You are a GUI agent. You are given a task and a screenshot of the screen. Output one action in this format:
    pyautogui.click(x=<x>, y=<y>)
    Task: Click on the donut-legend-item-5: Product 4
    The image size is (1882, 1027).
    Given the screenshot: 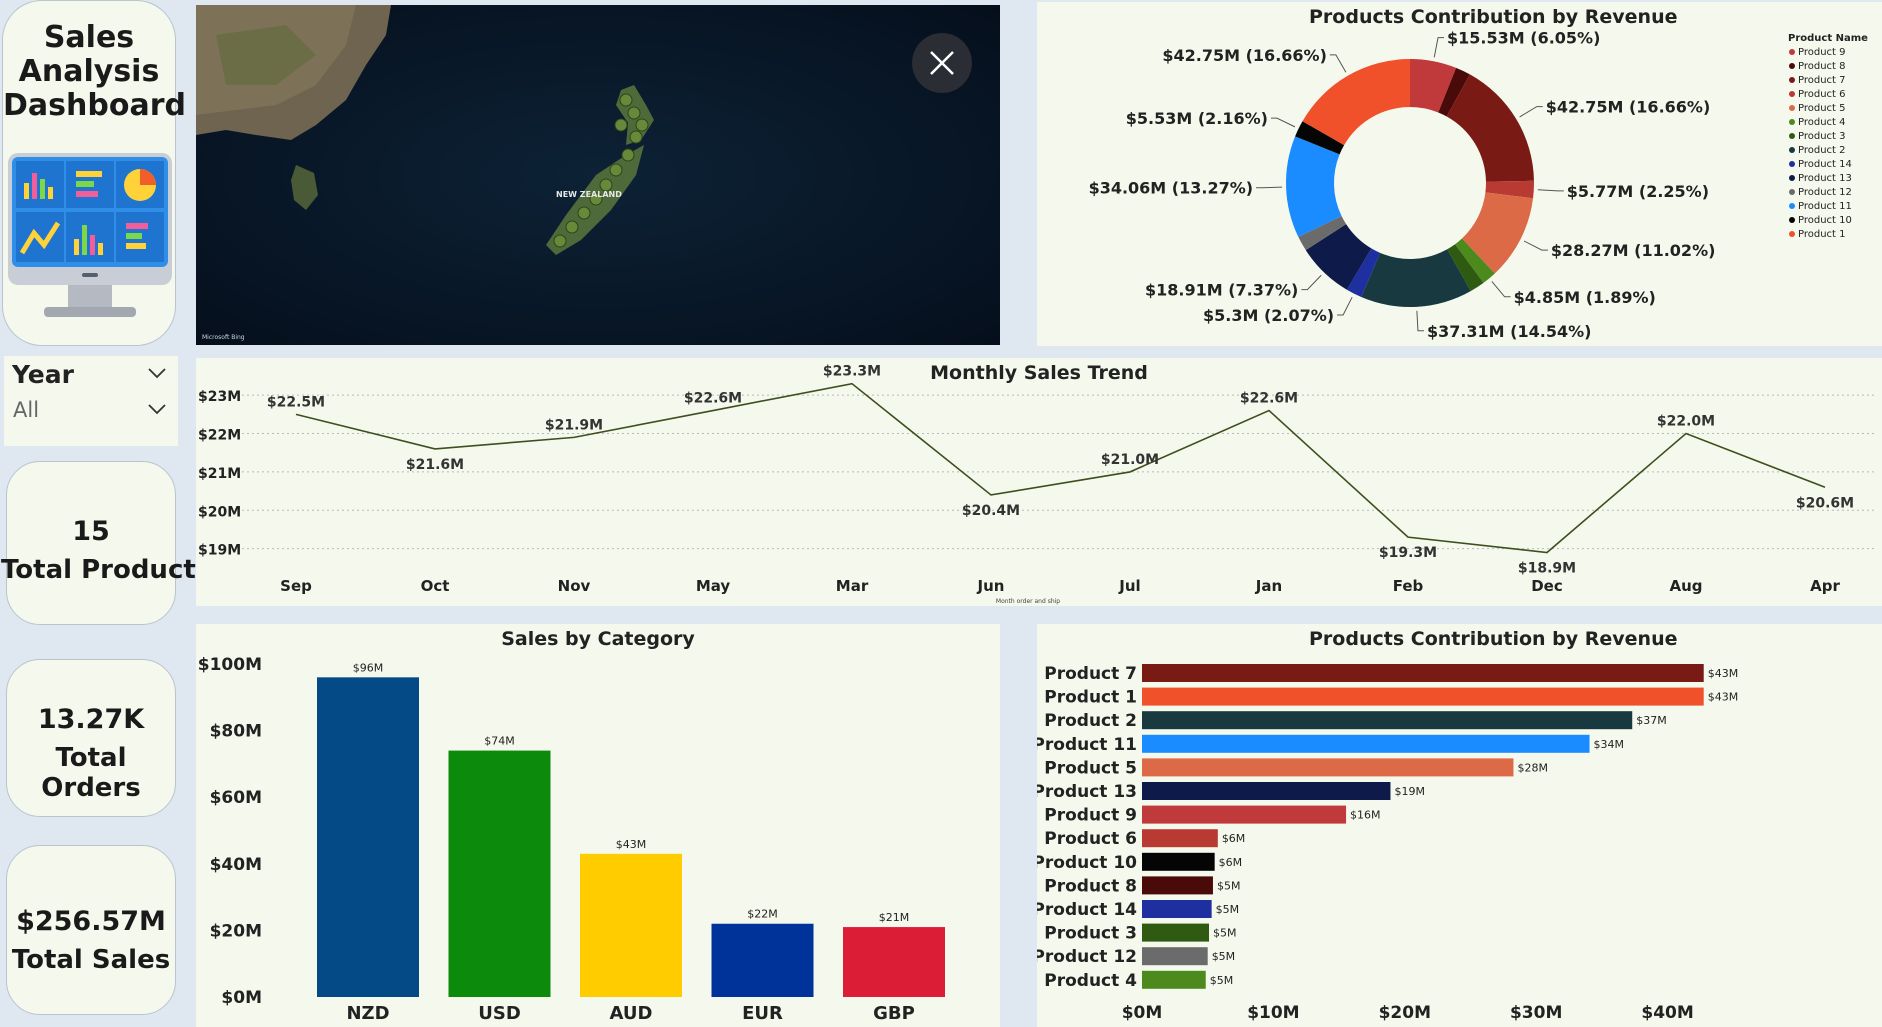 What is the action you would take?
    pyautogui.click(x=1822, y=122)
    